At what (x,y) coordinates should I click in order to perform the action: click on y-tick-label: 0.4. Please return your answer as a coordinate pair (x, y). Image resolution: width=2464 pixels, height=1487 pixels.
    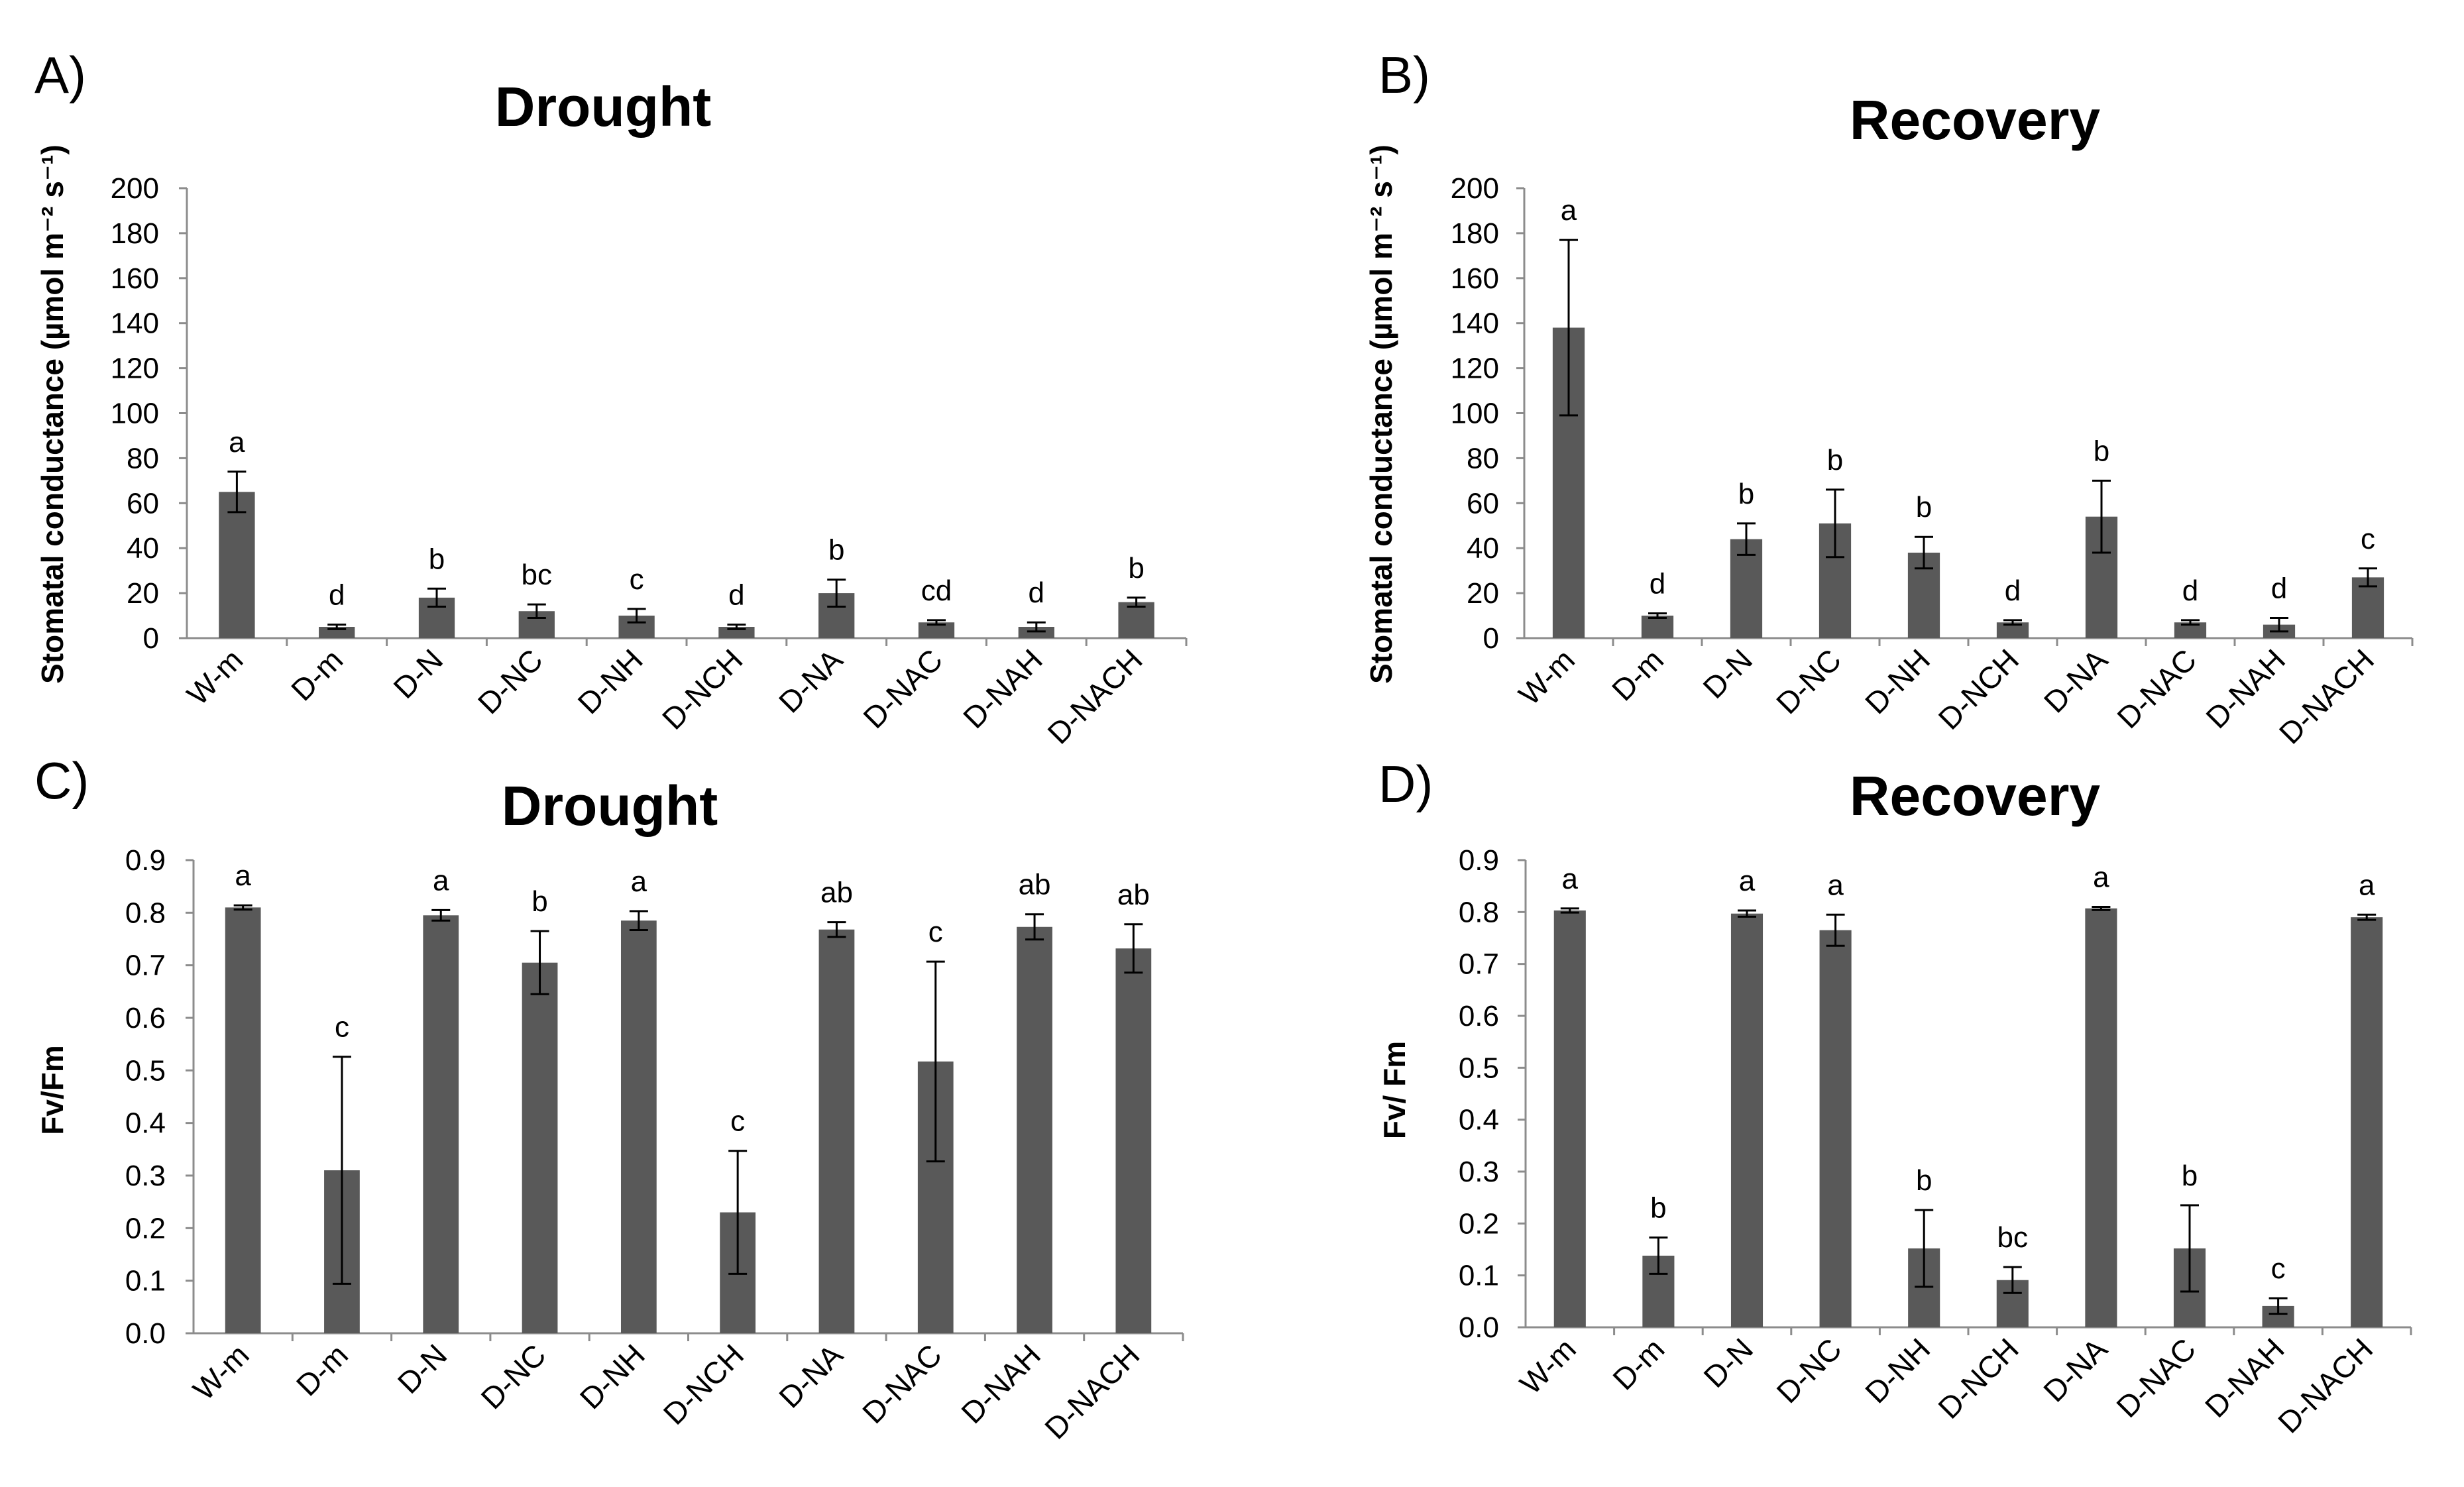
    Looking at the image, I should click on (145, 1123).